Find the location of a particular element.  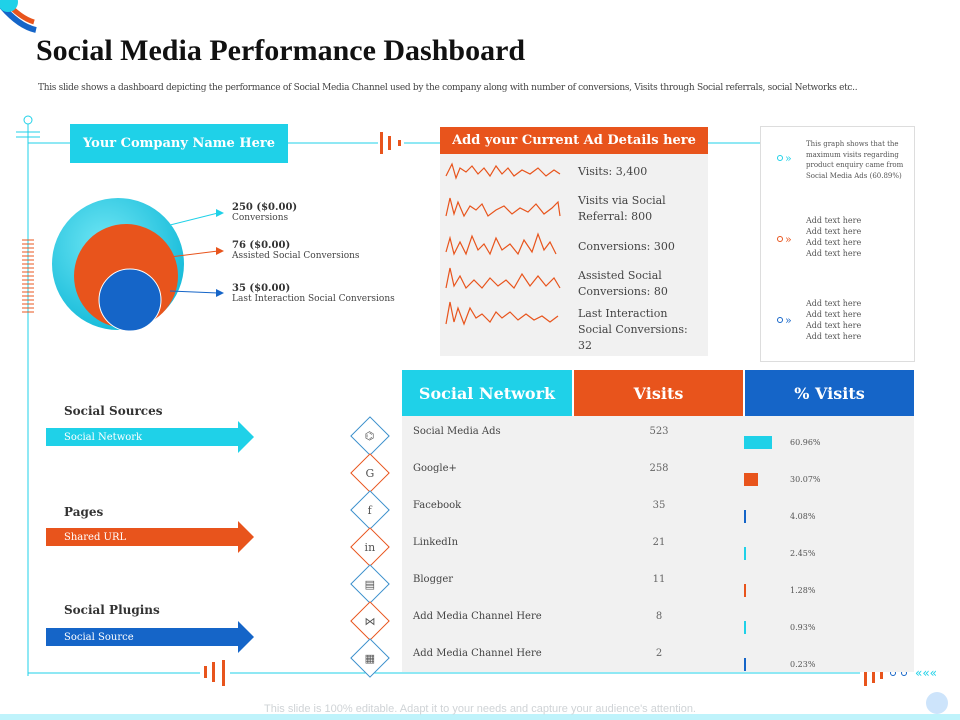

ad-item-line: Last Interaction is located at coordinates (623, 313).